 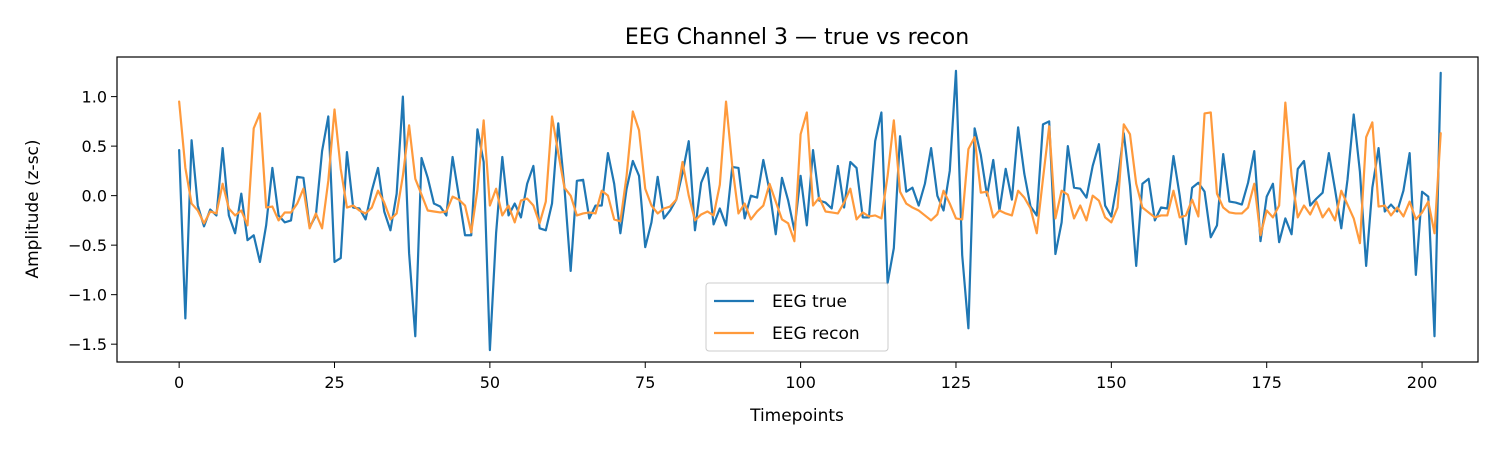 What do you see at coordinates (956, 382) in the screenshot?
I see `x-tick-label: 125` at bounding box center [956, 382].